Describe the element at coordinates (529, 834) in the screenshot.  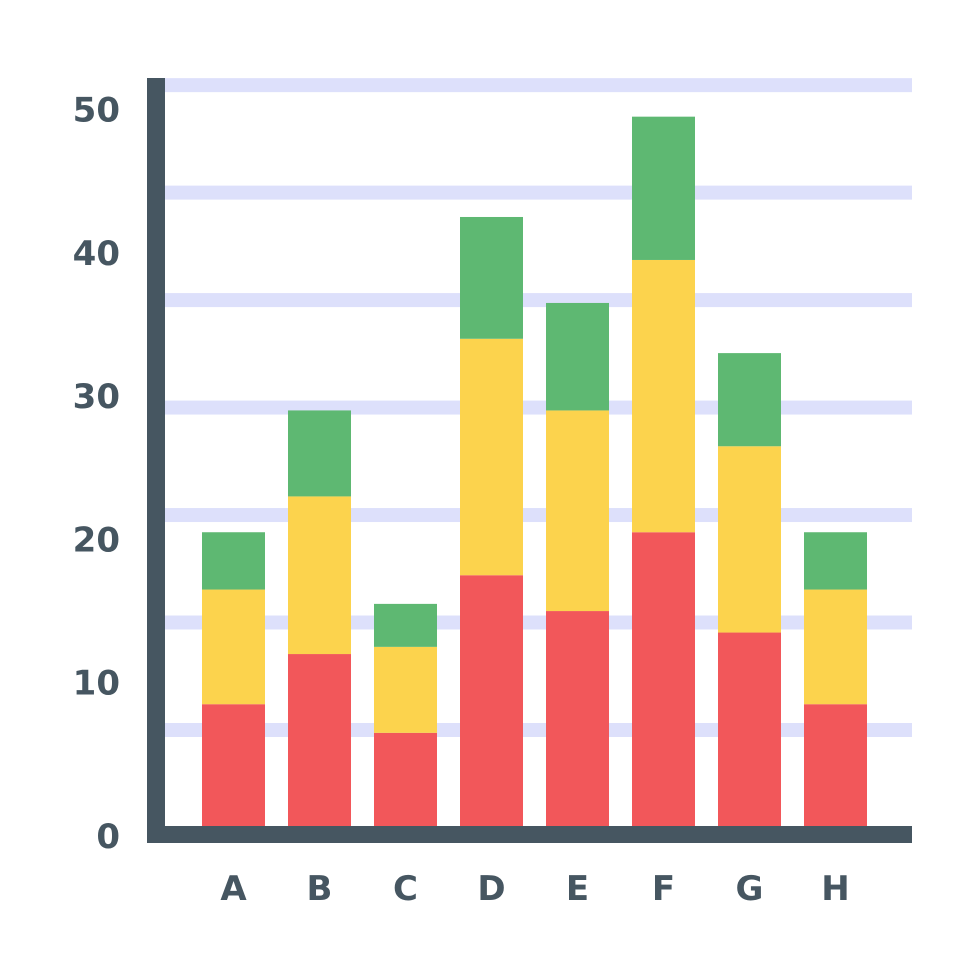
I see `x-axis` at that location.